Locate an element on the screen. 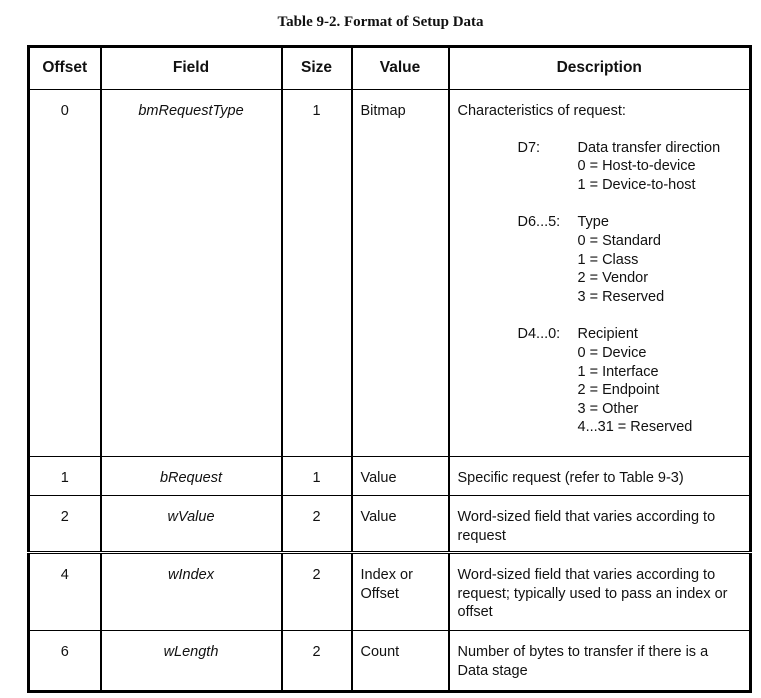 This screenshot has width=761, height=698. cell-offset: 2 is located at coordinates (64, 523).